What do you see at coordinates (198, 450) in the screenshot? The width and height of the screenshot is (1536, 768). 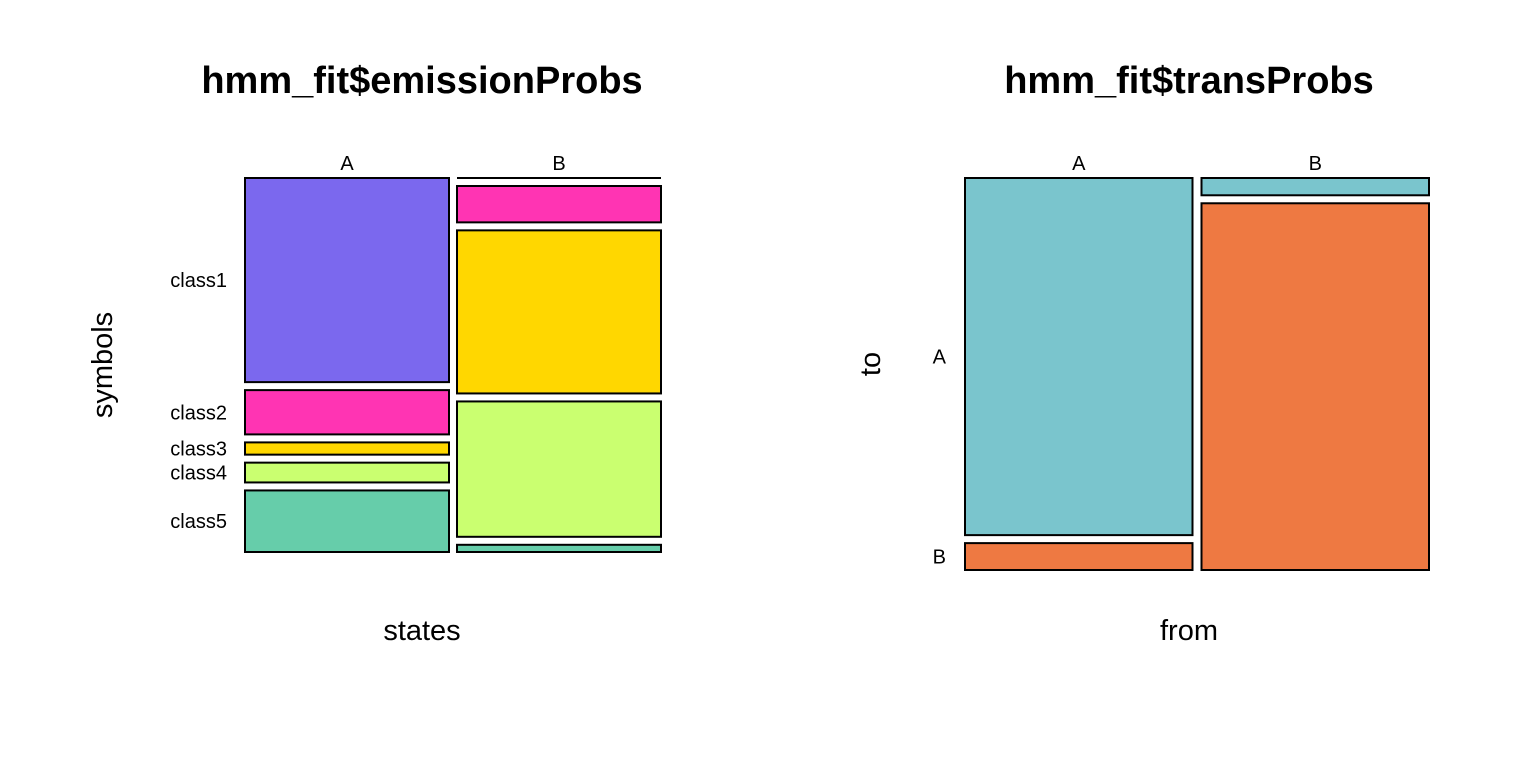 I see `y-tick-label-class3: class3` at bounding box center [198, 450].